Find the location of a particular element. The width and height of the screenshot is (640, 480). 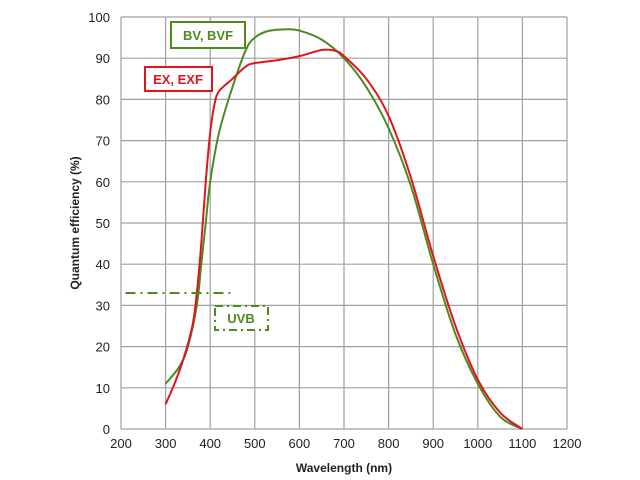

legend-label: EX, EXF is located at coordinates (178, 79).